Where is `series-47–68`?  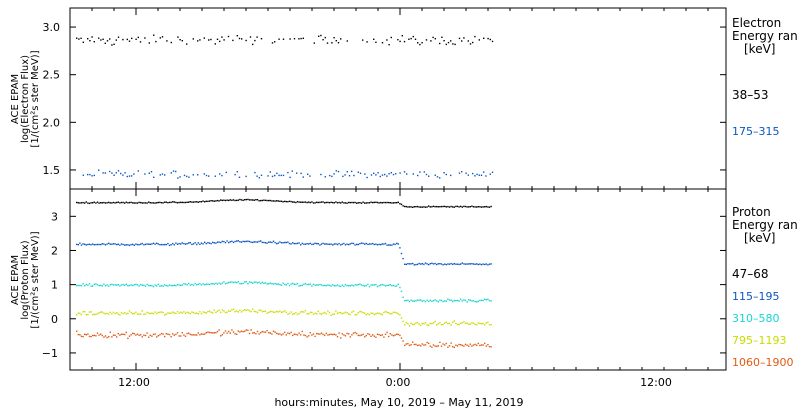 series-47–68 is located at coordinates (284, 203).